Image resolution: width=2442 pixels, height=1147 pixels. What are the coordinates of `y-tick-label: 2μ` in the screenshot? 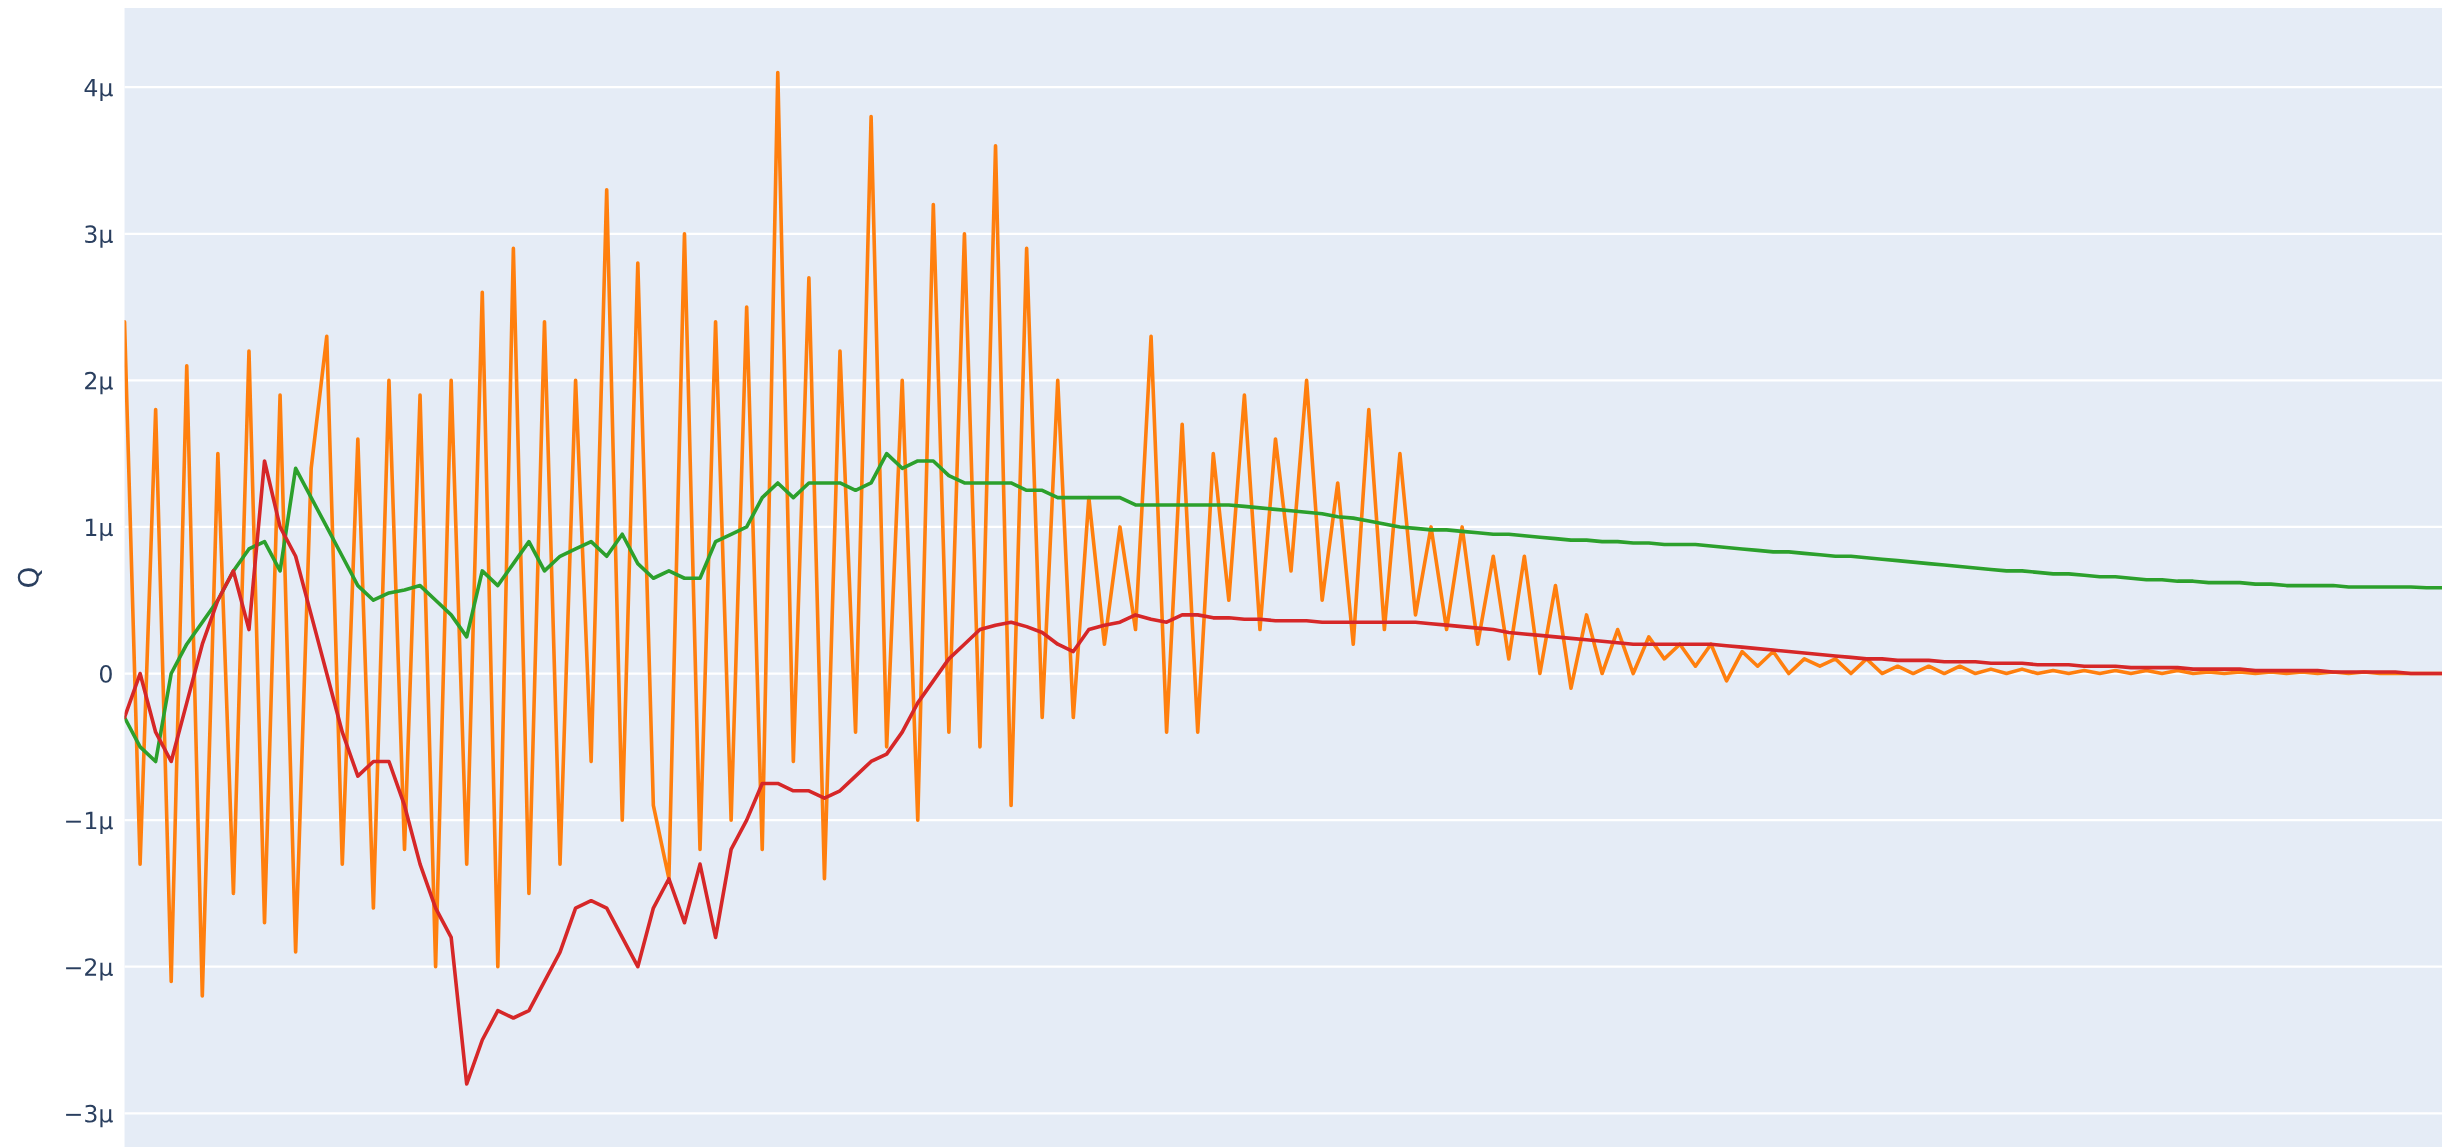 It's located at (99, 383).